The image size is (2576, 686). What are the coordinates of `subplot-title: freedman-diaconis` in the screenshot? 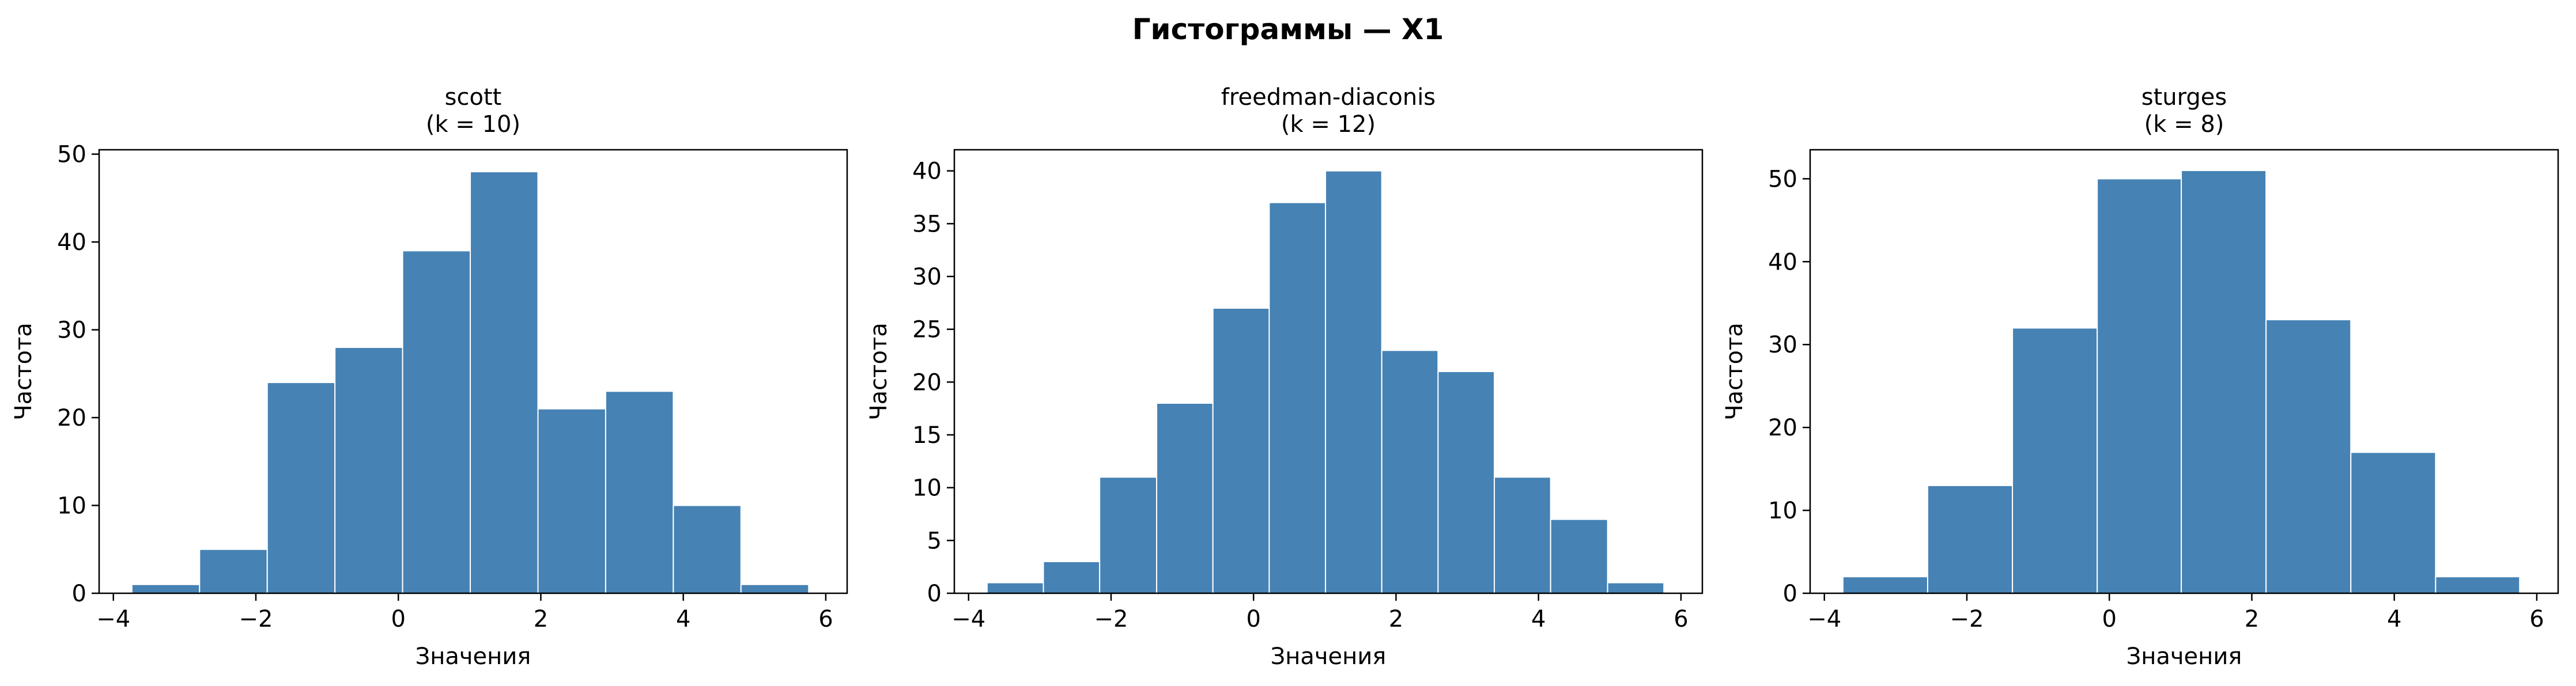 It's located at (1328, 98).